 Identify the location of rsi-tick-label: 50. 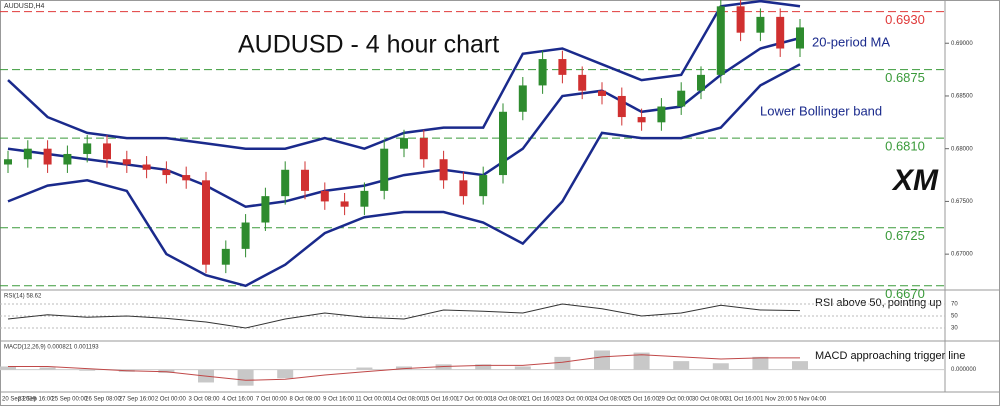
(954, 317).